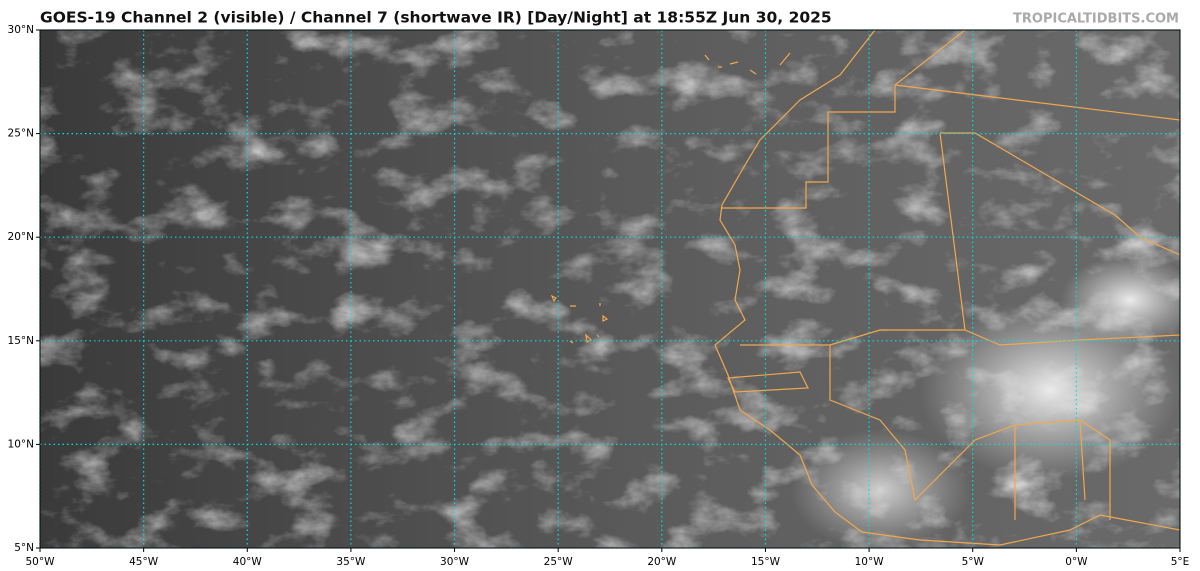 This screenshot has height=571, width=1200. What do you see at coordinates (973, 562) in the screenshot?
I see `x-tick-label: 5°W` at bounding box center [973, 562].